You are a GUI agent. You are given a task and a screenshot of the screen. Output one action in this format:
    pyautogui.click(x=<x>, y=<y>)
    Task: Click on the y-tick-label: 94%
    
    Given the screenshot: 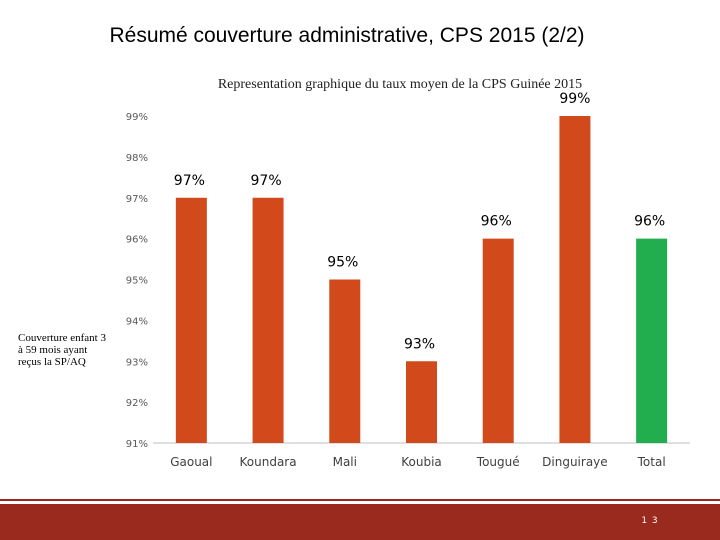 What is the action you would take?
    pyautogui.click(x=137, y=321)
    